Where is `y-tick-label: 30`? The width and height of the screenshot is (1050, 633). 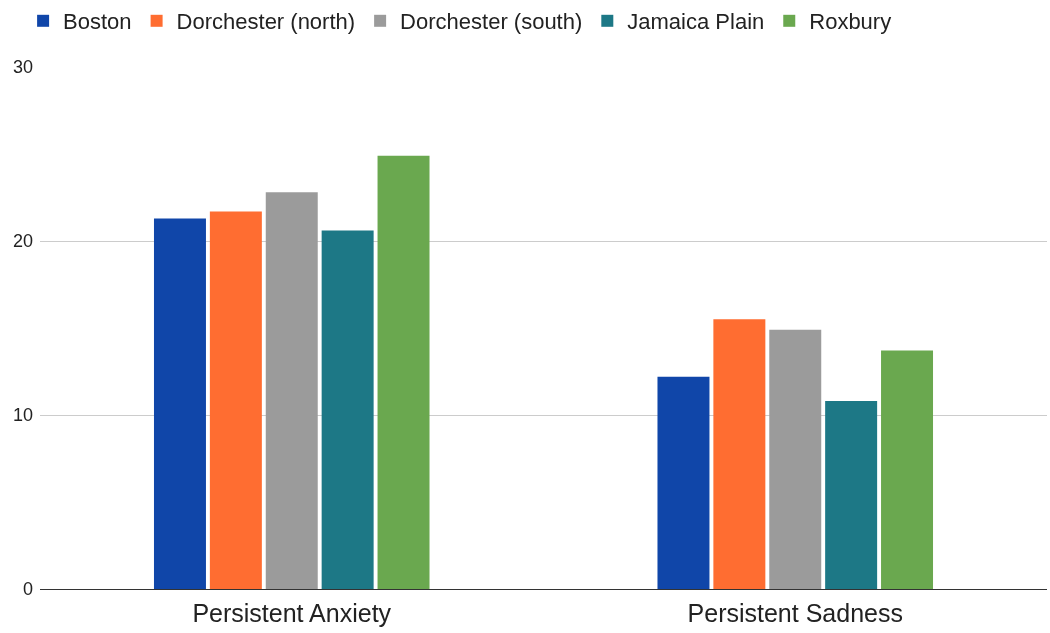
y-tick-label: 30 is located at coordinates (22, 67).